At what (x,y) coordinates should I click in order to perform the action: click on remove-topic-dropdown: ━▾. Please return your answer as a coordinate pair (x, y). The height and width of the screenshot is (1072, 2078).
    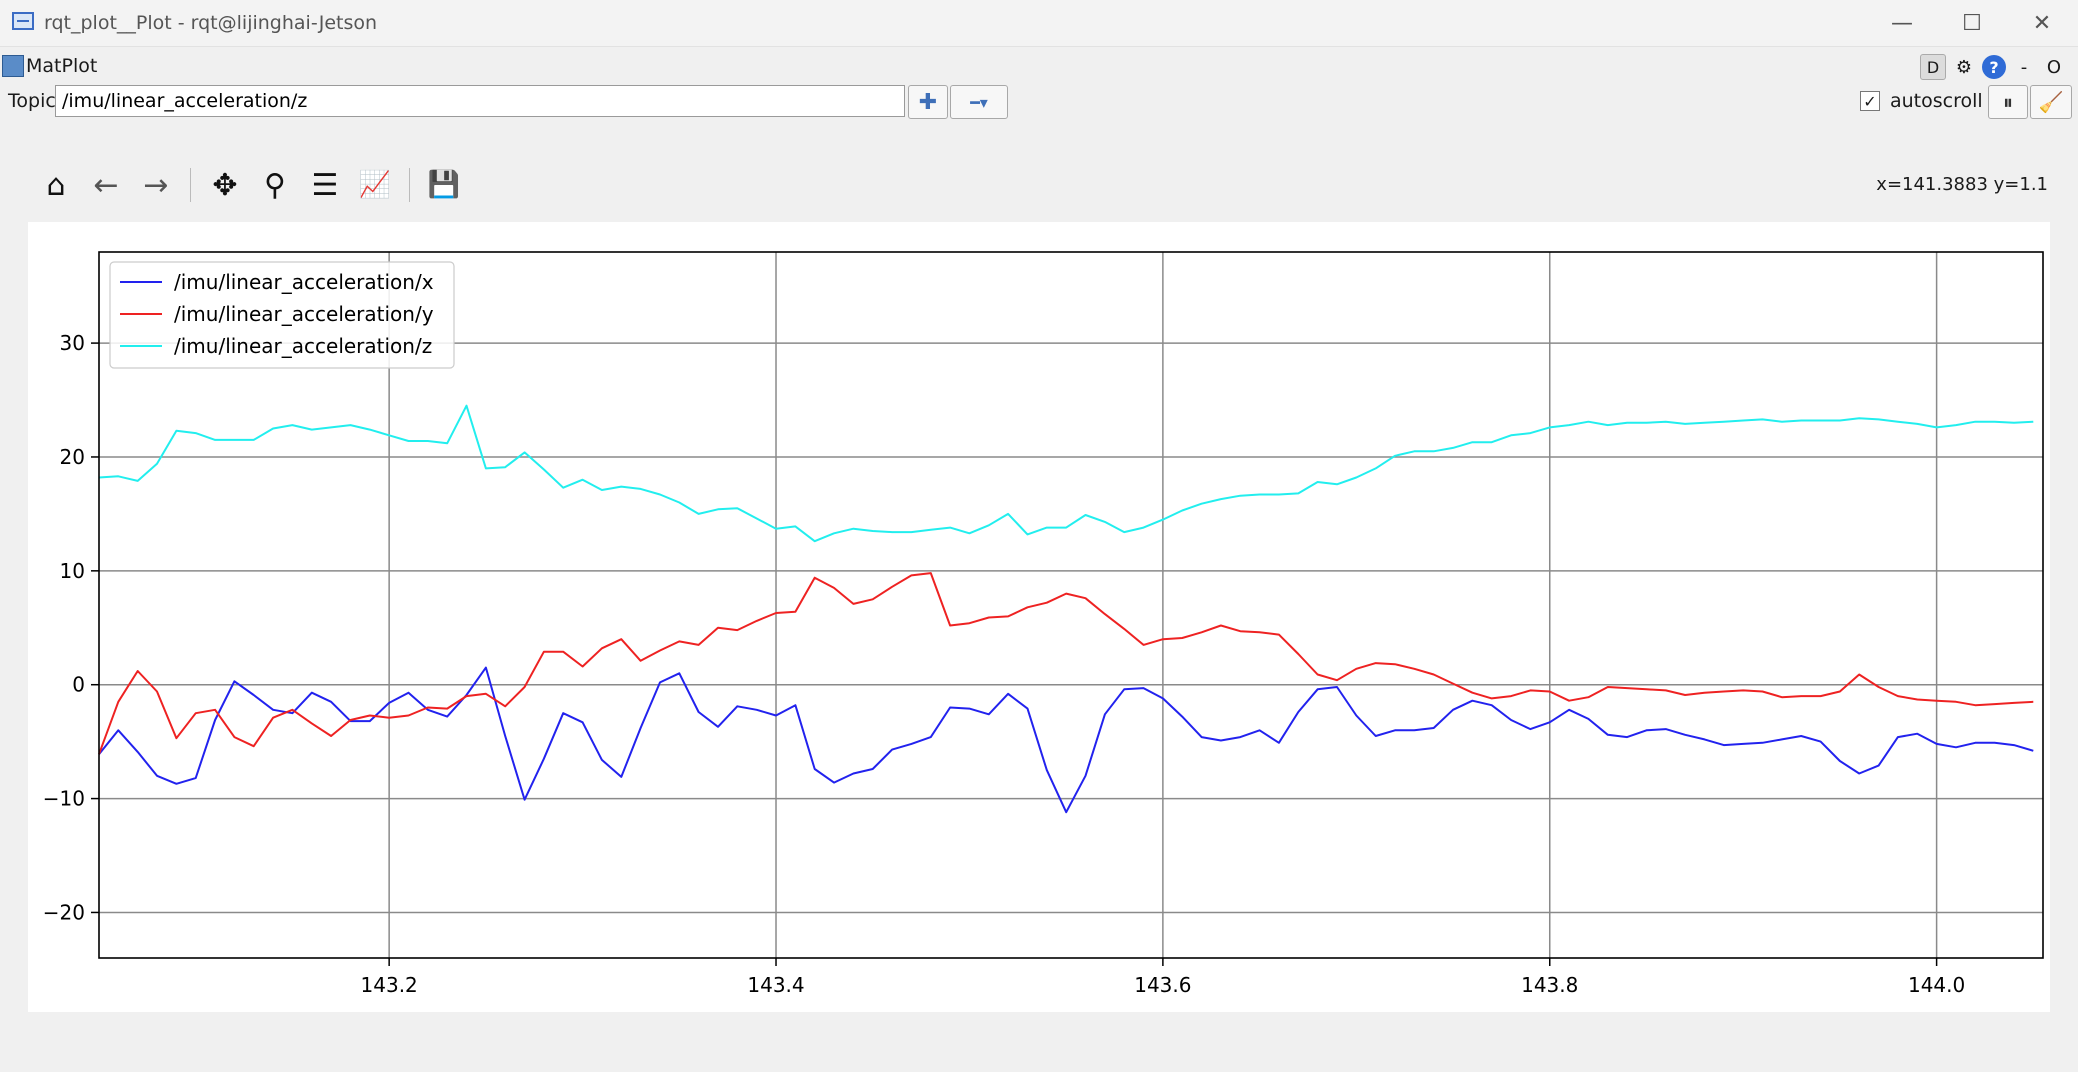
    Looking at the image, I should click on (979, 102).